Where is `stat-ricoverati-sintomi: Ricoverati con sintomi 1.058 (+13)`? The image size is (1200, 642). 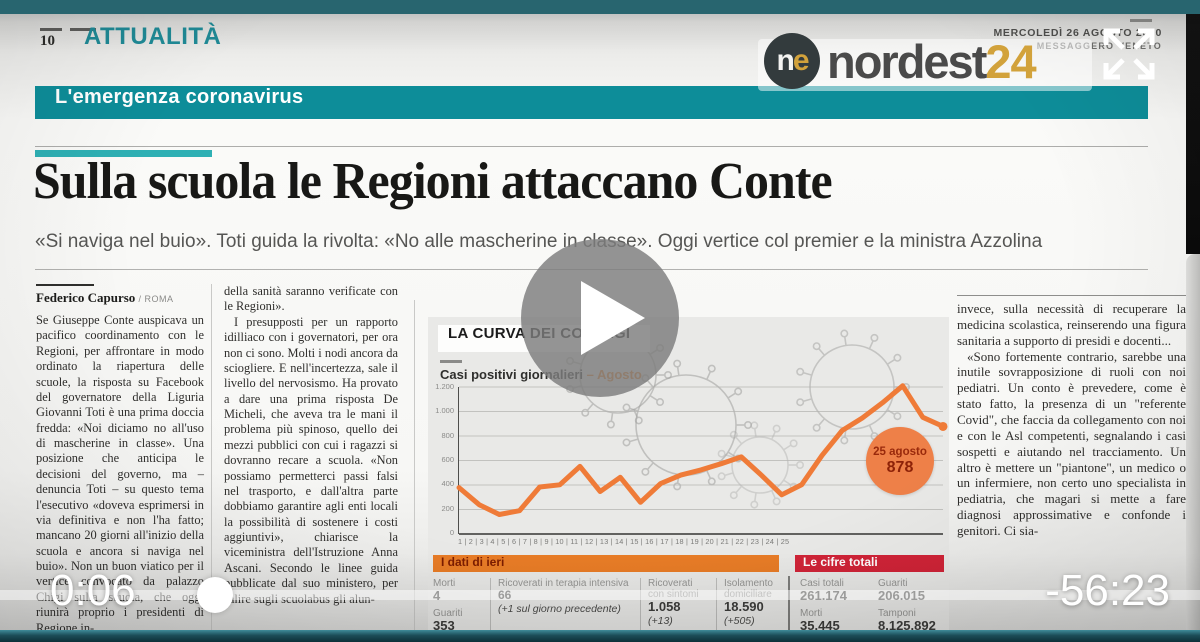 stat-ricoverati-sintomi: Ricoverati con sintomi 1.058 (+13) is located at coordinates (673, 602).